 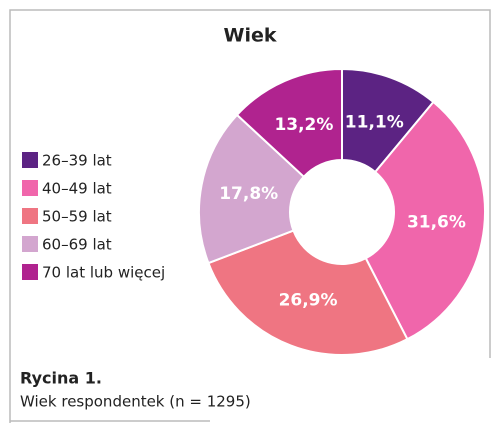 I want to click on legend-label: 26–39 lat, so click(x=77, y=161).